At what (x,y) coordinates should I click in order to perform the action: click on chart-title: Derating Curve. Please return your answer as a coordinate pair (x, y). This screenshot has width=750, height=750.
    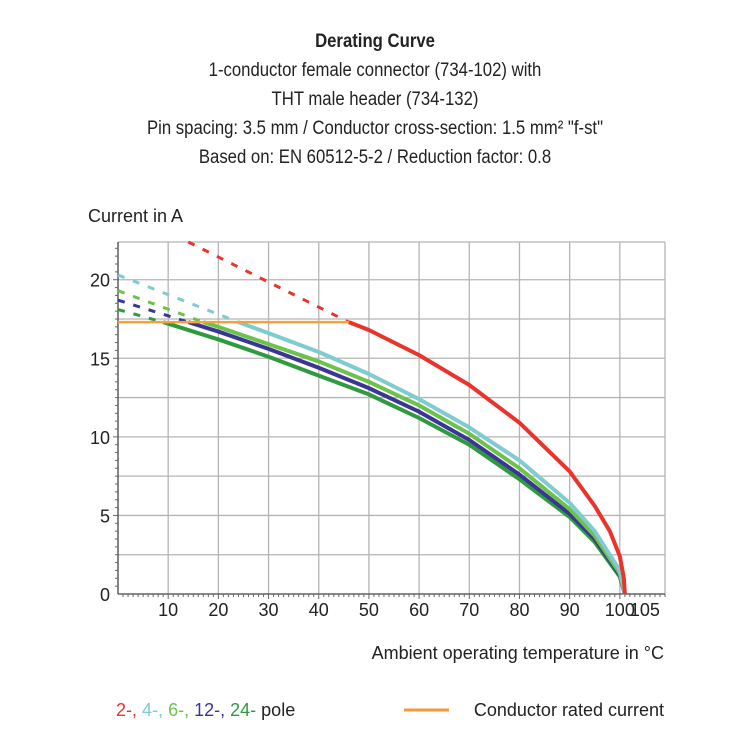
    Looking at the image, I should click on (375, 41).